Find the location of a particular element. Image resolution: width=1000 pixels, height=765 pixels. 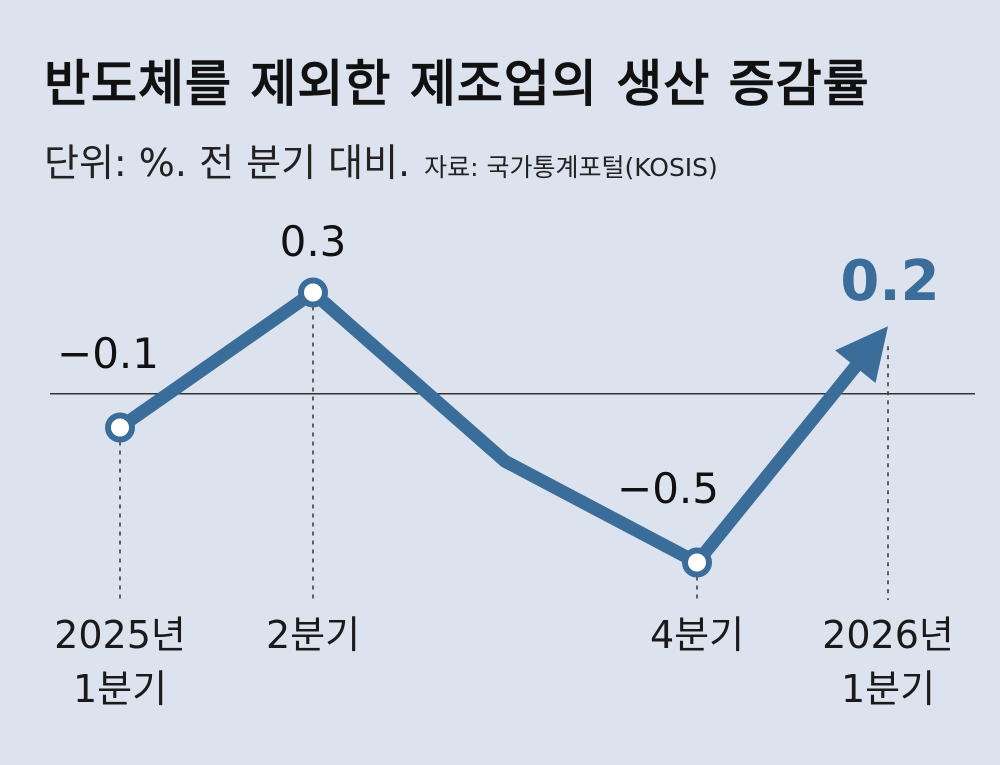

data-label: −0.5 is located at coordinates (668, 488).